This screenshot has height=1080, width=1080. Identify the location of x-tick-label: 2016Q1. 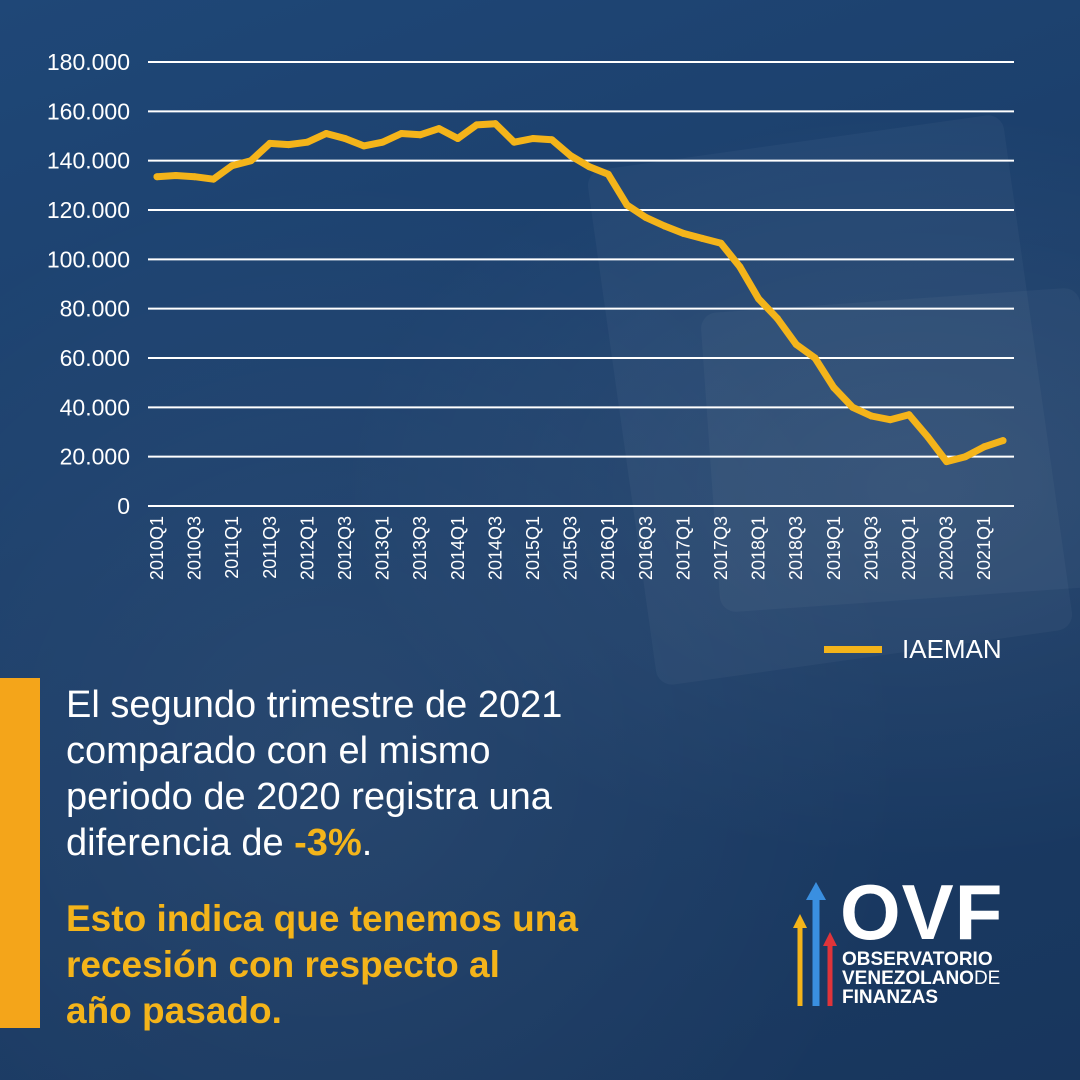
(608, 548).